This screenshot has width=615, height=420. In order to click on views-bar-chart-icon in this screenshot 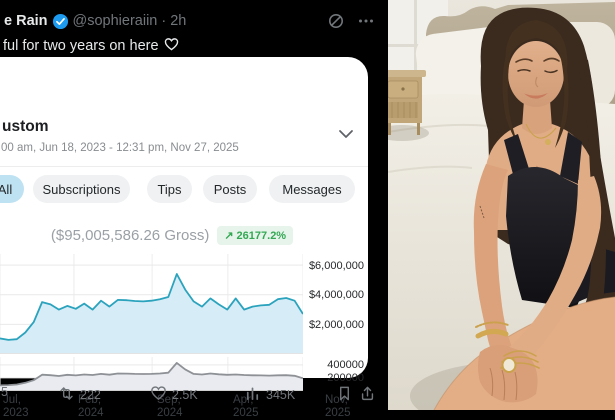, I will do `click(252, 395)`.